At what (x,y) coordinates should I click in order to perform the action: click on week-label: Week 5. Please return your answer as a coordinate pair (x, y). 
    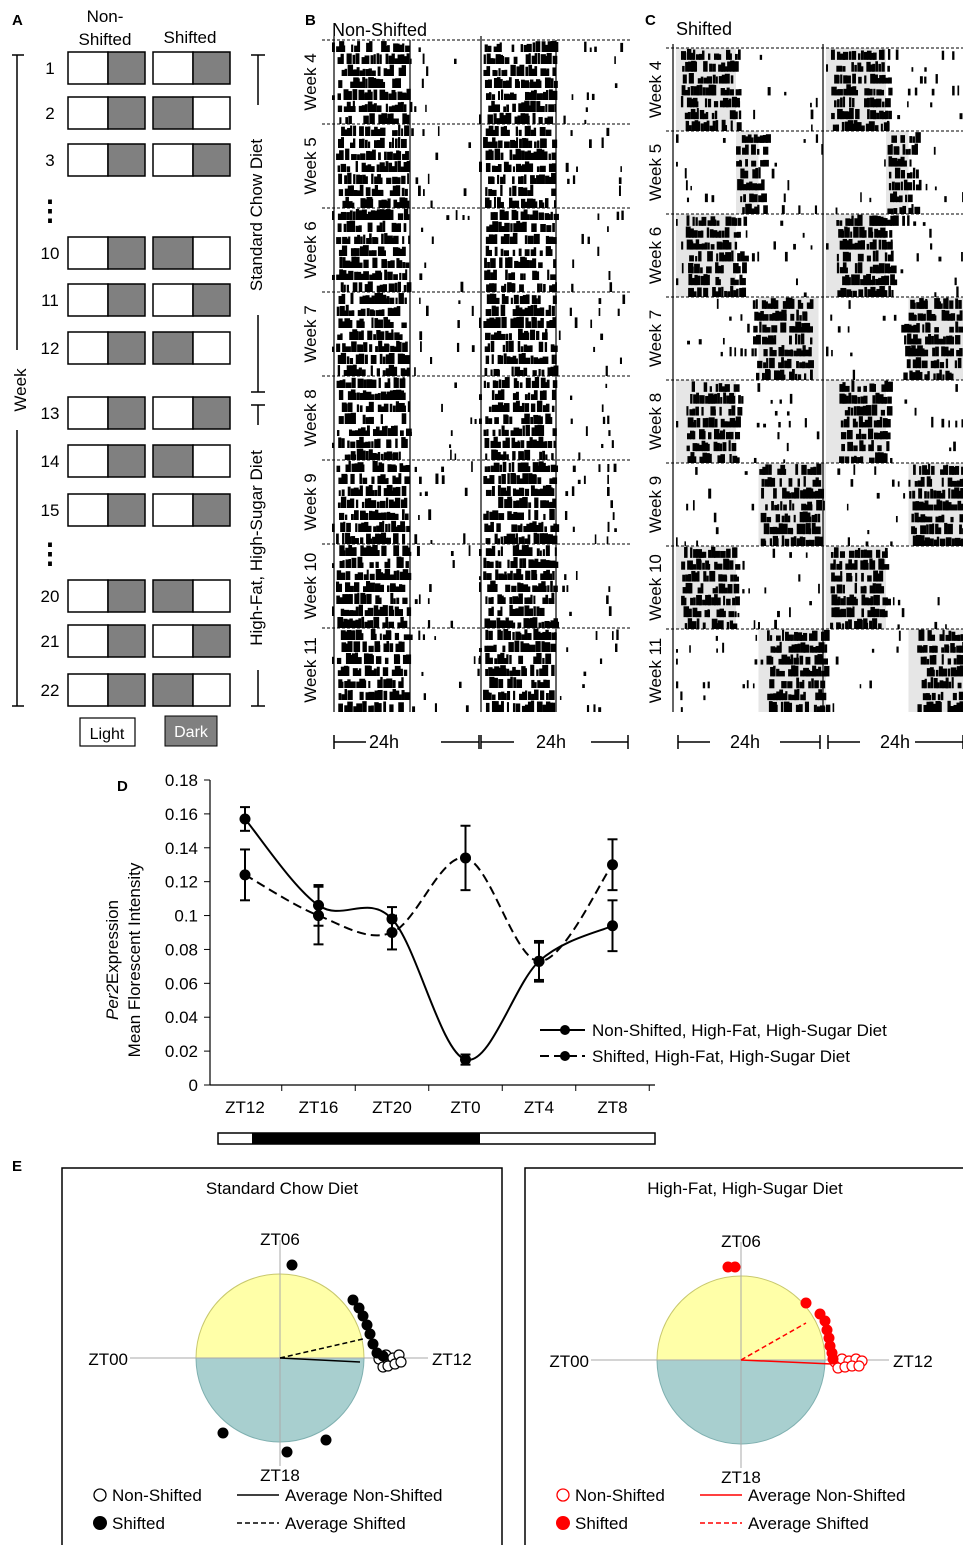
    Looking at the image, I should click on (655, 172).